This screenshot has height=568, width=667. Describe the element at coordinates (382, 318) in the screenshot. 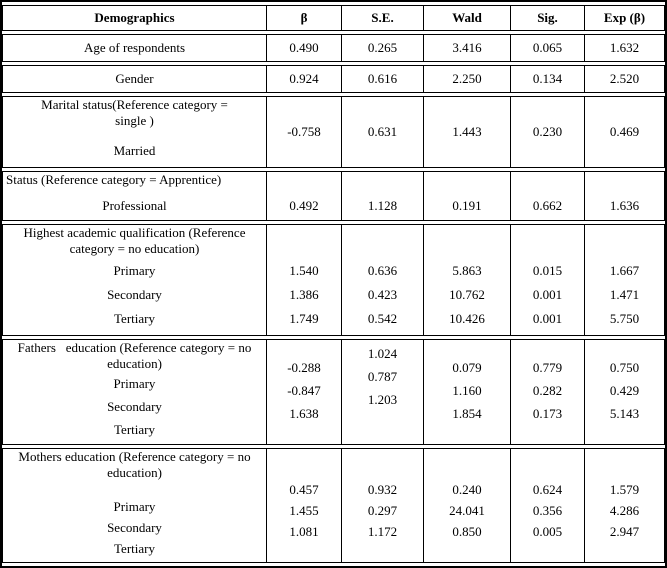

I see `value: 0.542` at that location.